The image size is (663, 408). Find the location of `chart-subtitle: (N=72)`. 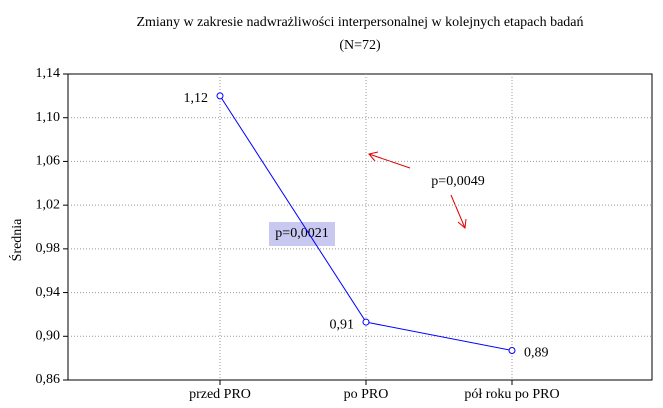

chart-subtitle: (N=72) is located at coordinates (360, 45).